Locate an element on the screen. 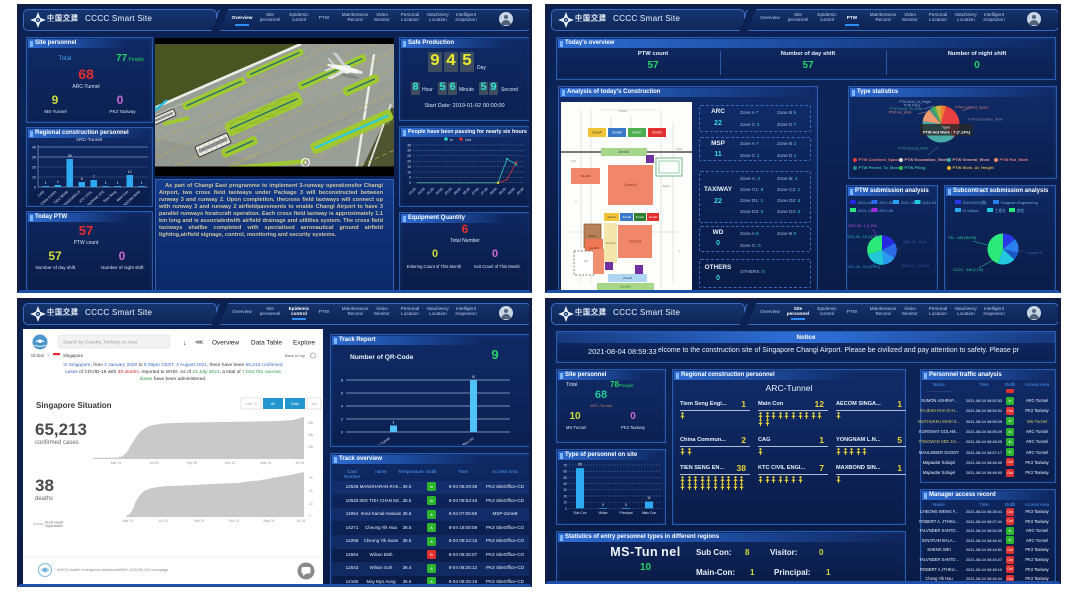  svg-text: Yongnam Engineering is located at coordinates (1019, 203).